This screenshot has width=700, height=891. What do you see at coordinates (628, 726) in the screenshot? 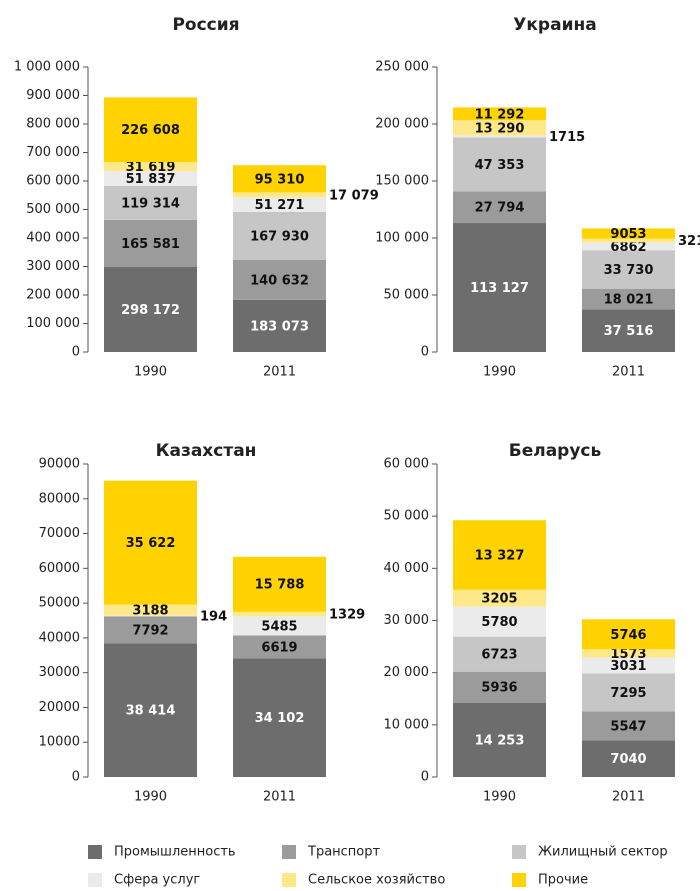
I see `value-label: 5547` at bounding box center [628, 726].